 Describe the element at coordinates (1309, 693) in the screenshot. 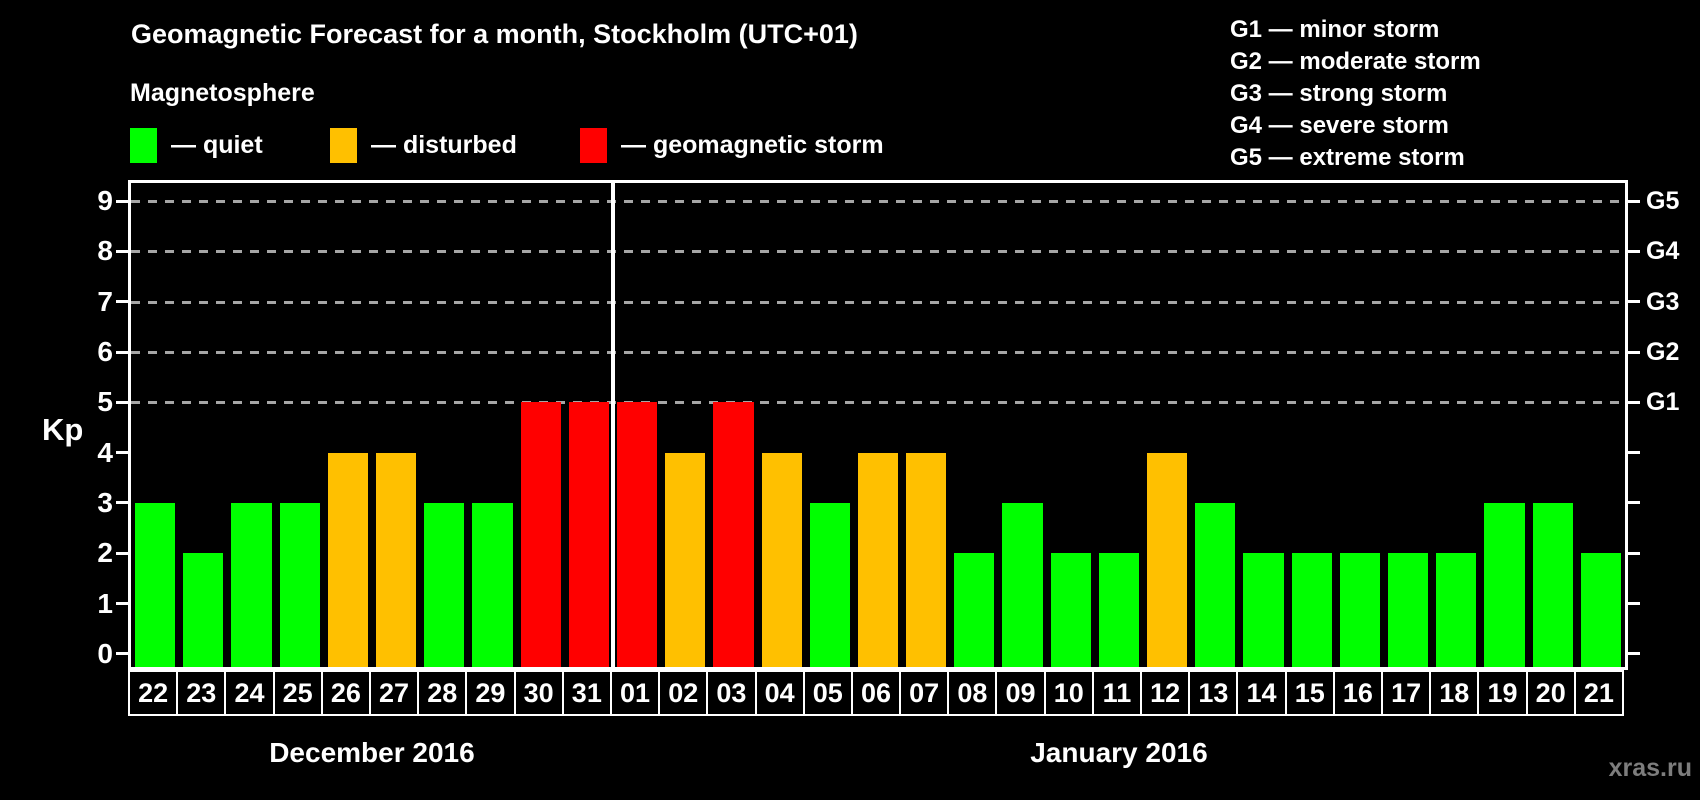

I see `day-label-15: 15` at that location.